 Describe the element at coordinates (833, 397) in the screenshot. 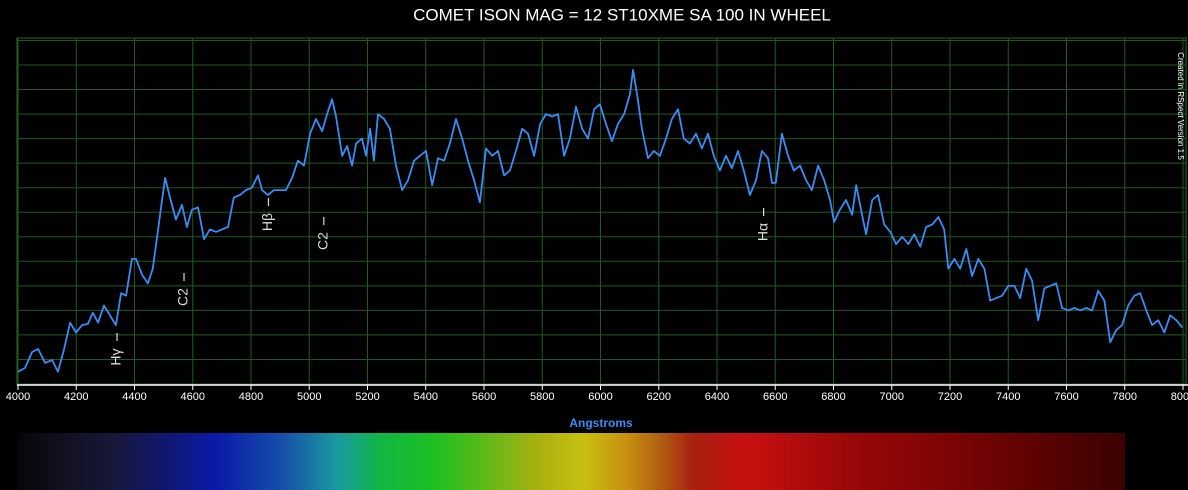

I see `x-tick-label: 6800` at that location.